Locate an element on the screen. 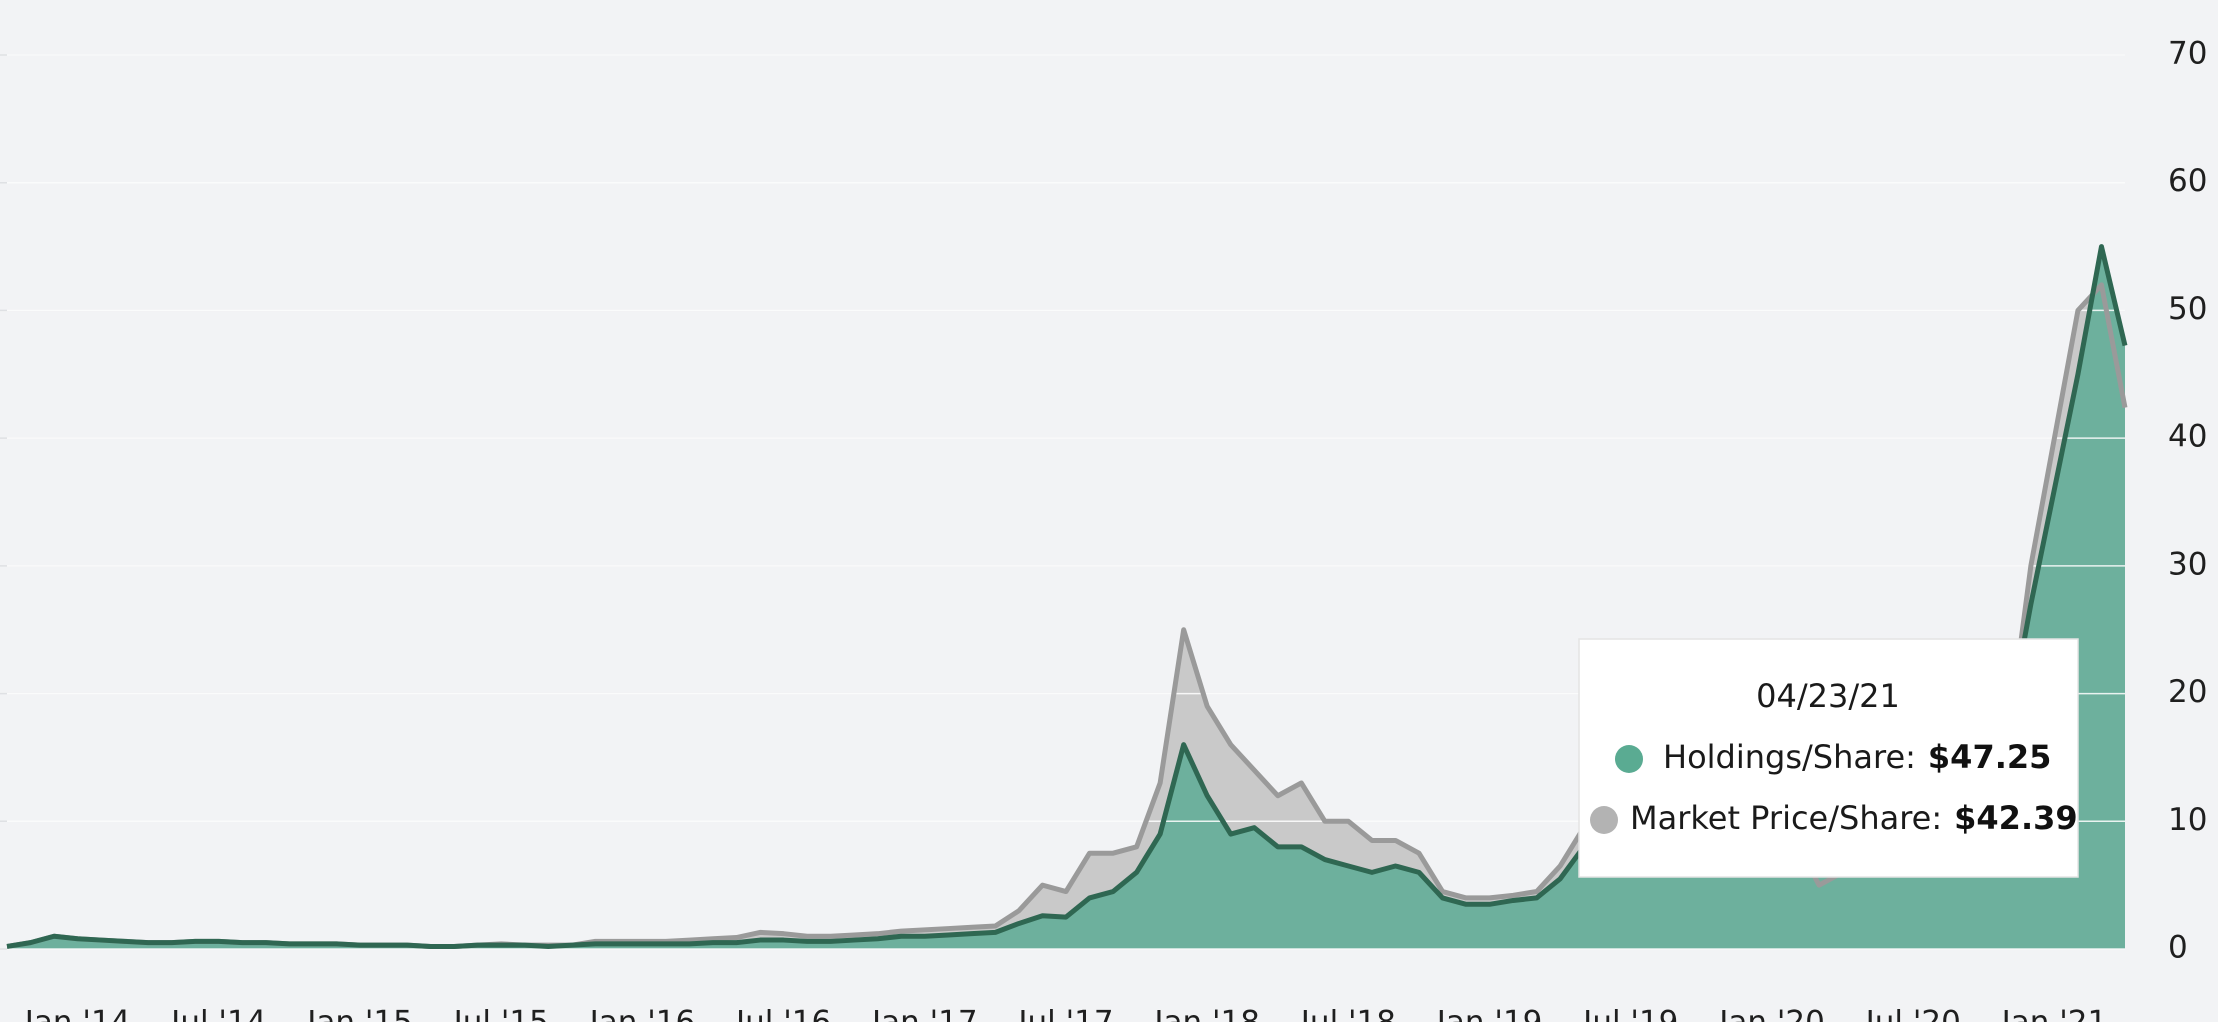  x-tick-label: Jan '14 is located at coordinates (77, 1013).